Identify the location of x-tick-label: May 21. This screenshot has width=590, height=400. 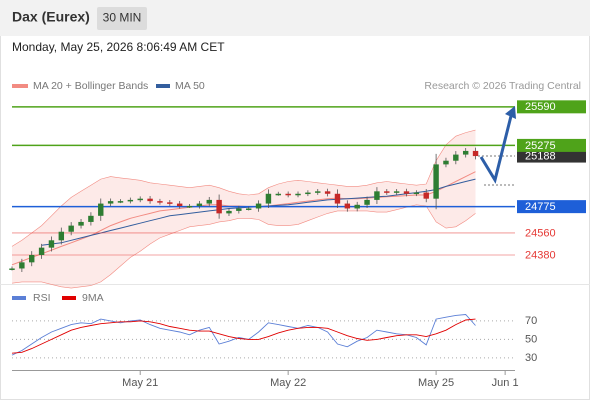
(140, 383).